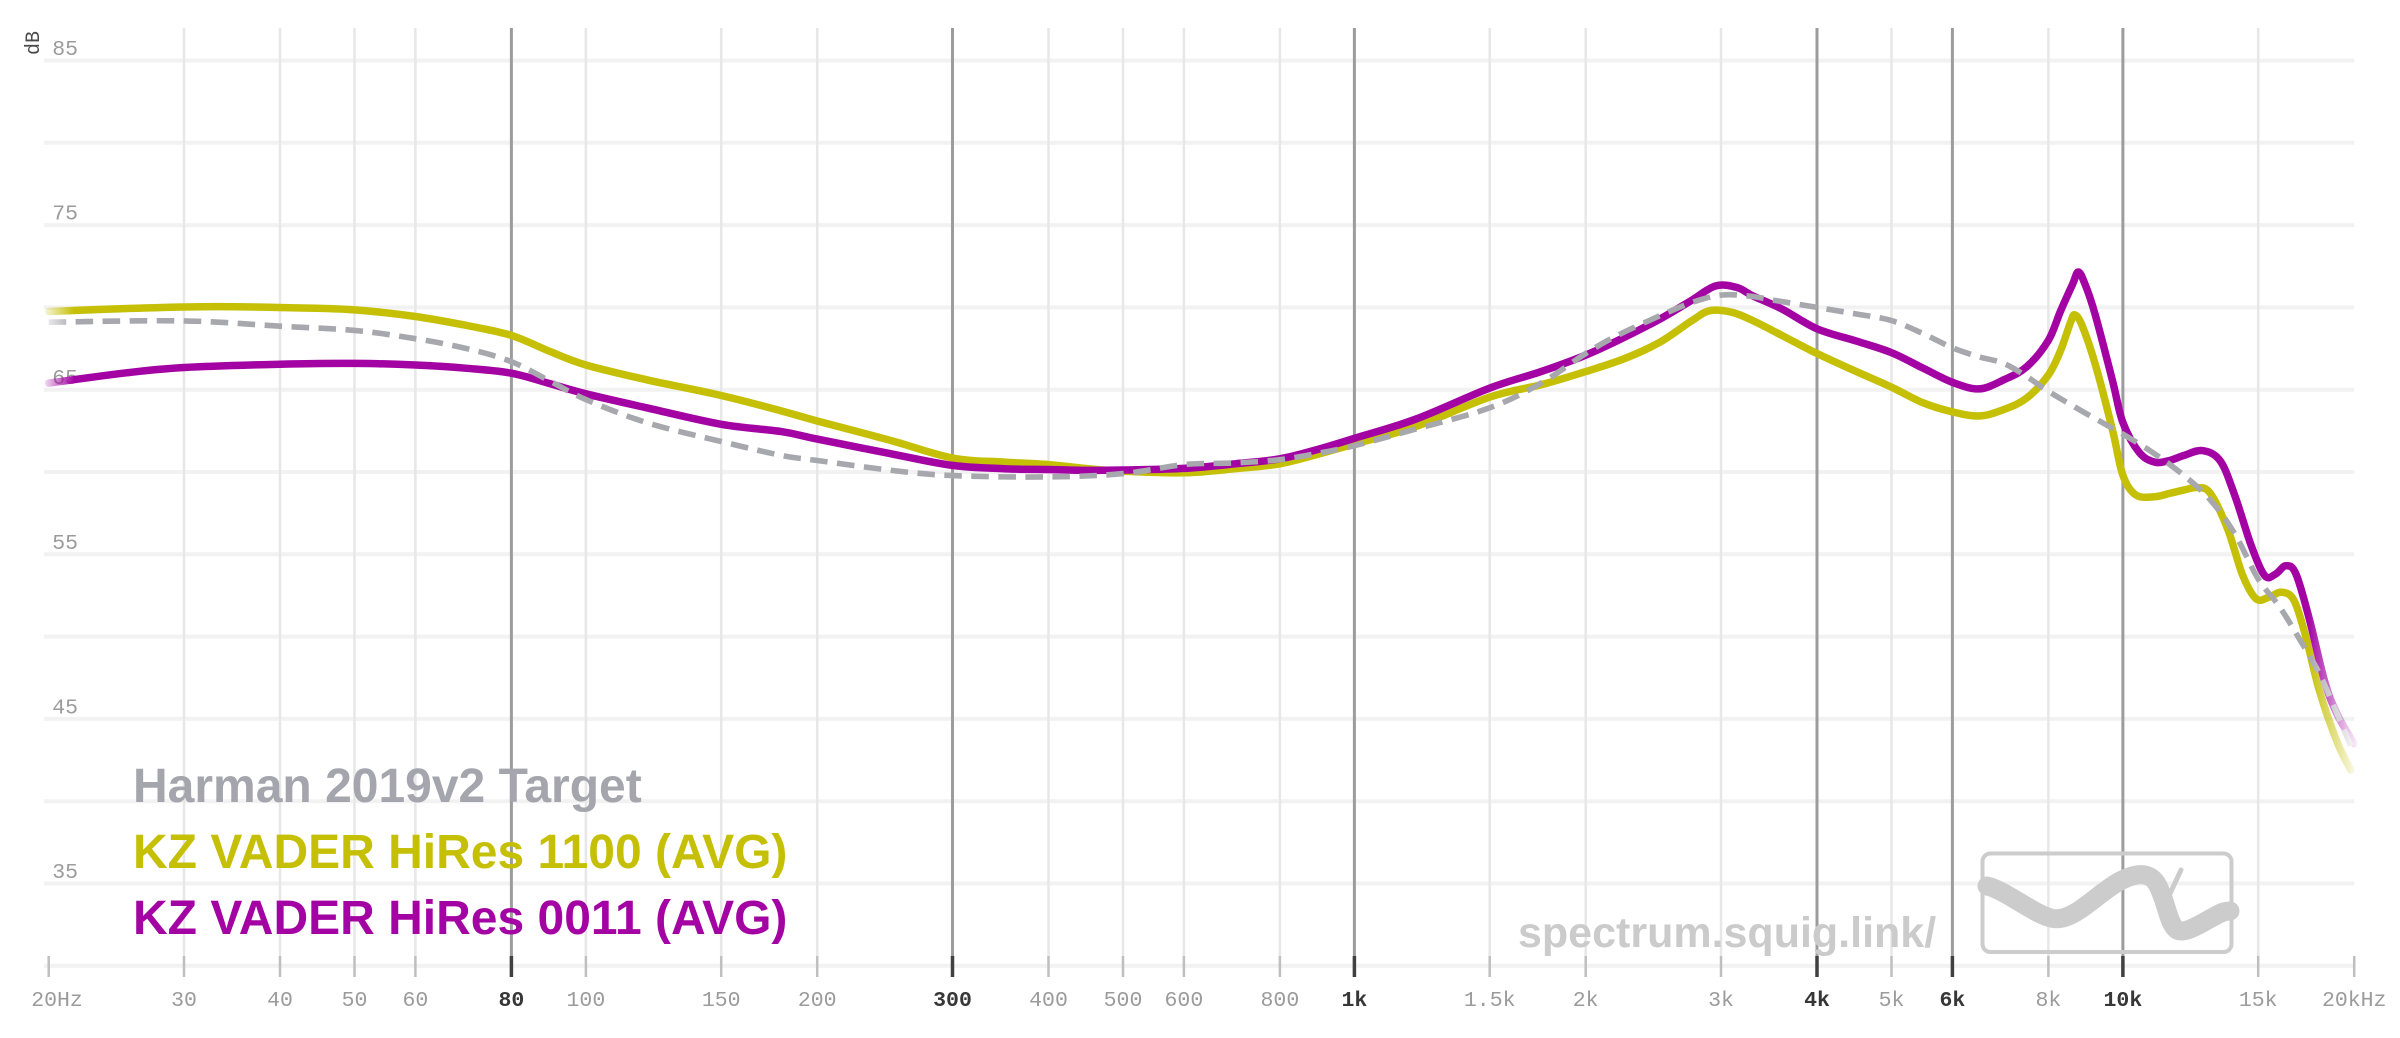  I want to click on svg-text: spectrum.squig.link/, so click(1727, 933).